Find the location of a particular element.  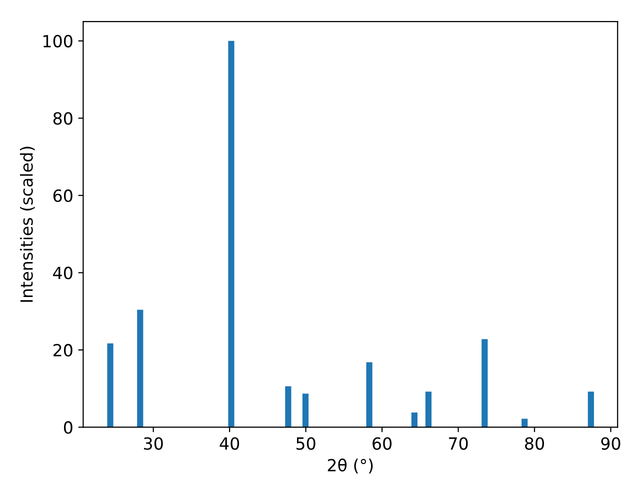

y-tick-label: 0 is located at coordinates (68, 427).